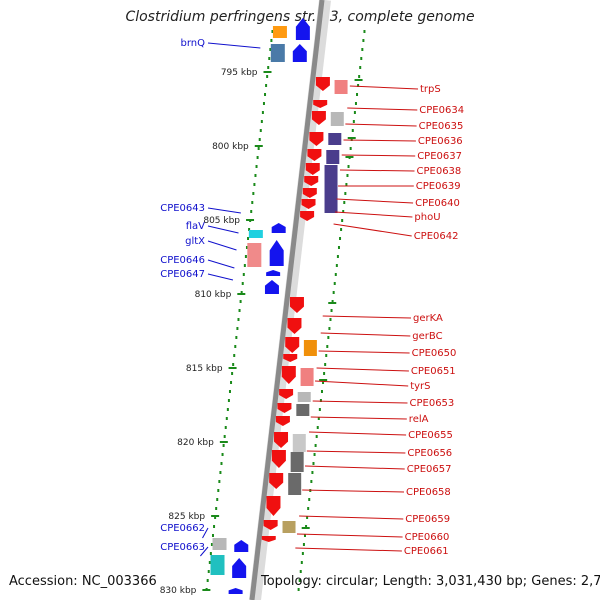  I want to click on genome-backbone, so click(290, 300).